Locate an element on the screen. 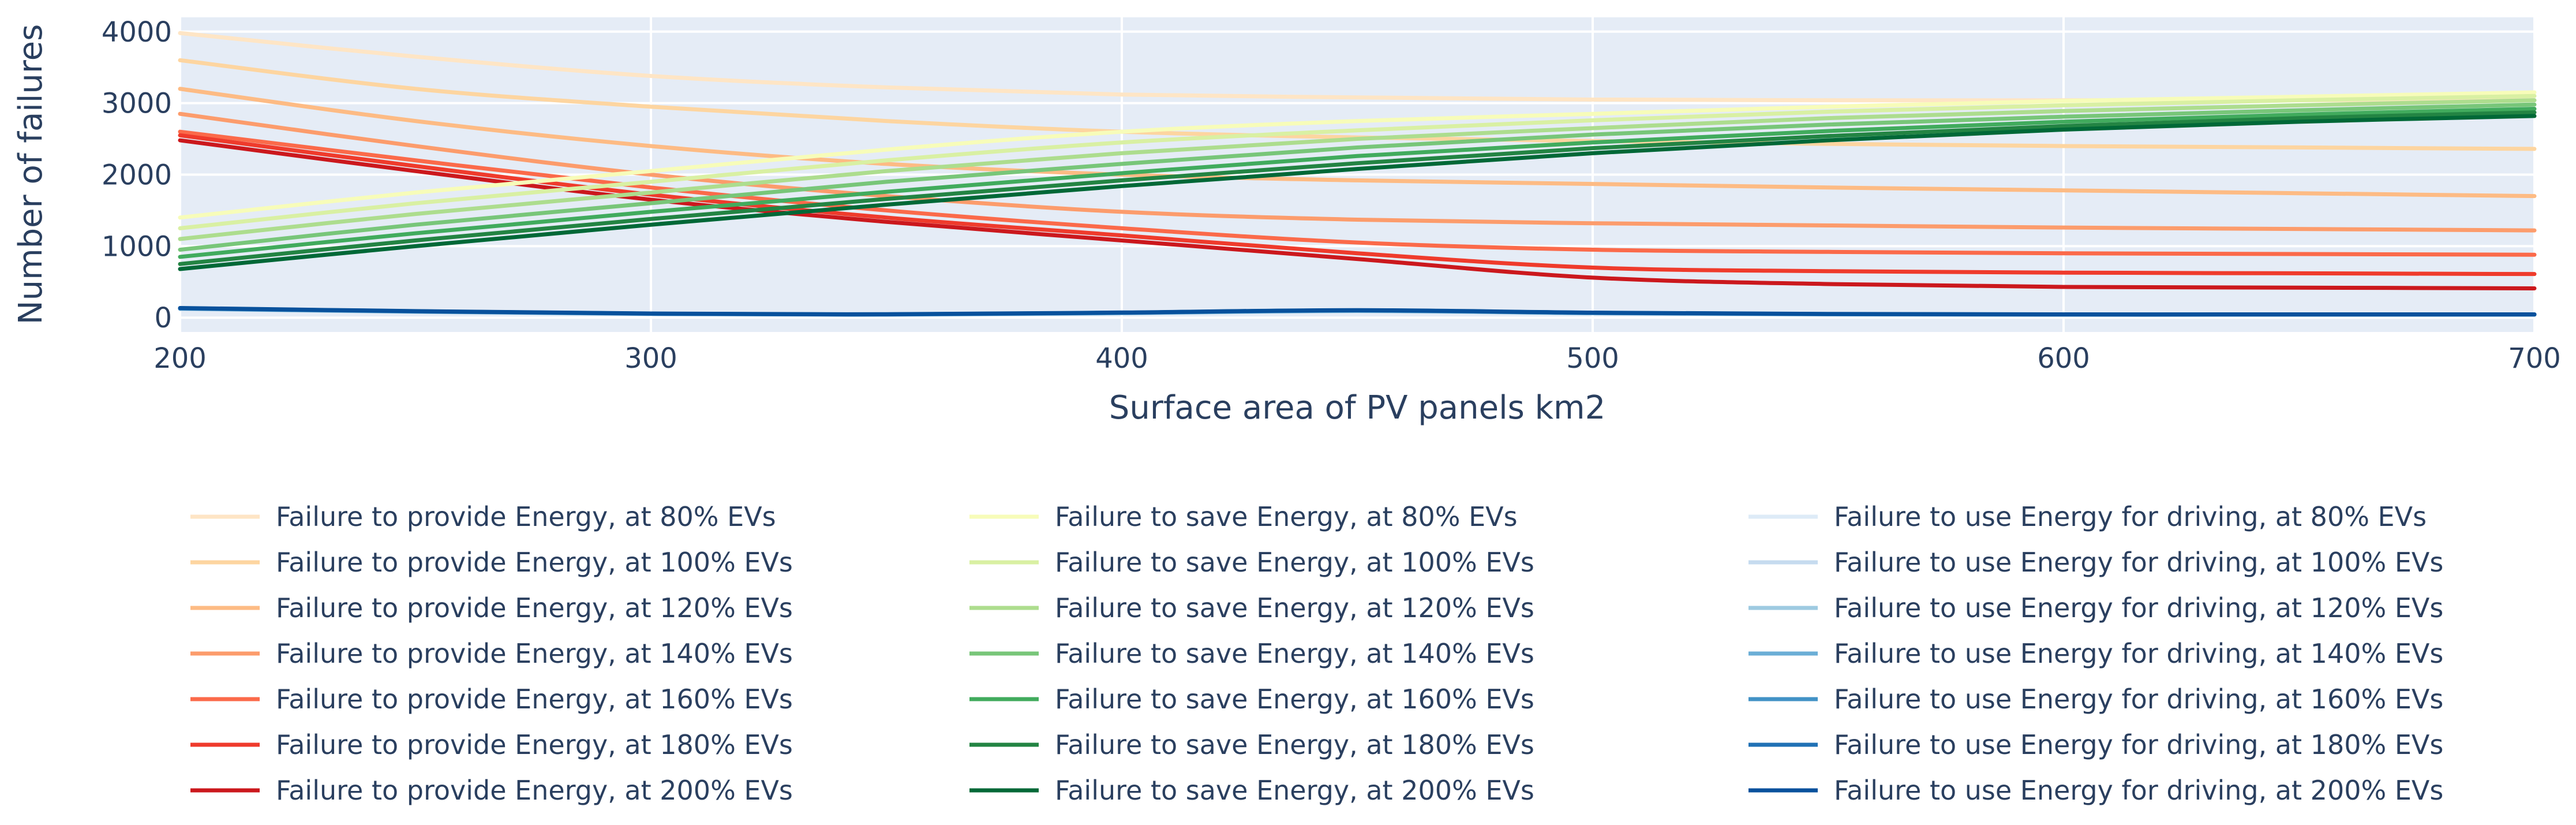  y-tick-label: 2000 is located at coordinates (137, 176).